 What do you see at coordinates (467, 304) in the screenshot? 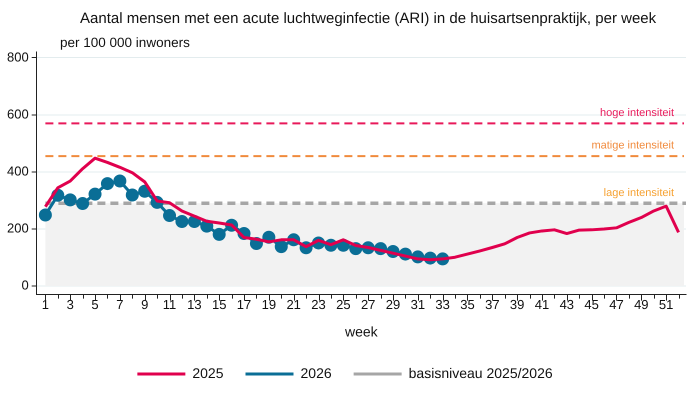
I see `x-tick-label: 35` at bounding box center [467, 304].